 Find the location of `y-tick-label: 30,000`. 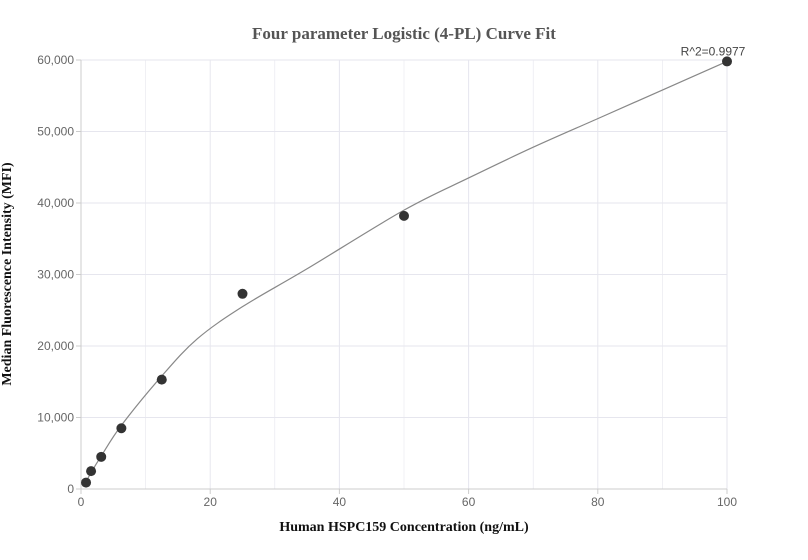

y-tick-label: 30,000 is located at coordinates (55, 275).